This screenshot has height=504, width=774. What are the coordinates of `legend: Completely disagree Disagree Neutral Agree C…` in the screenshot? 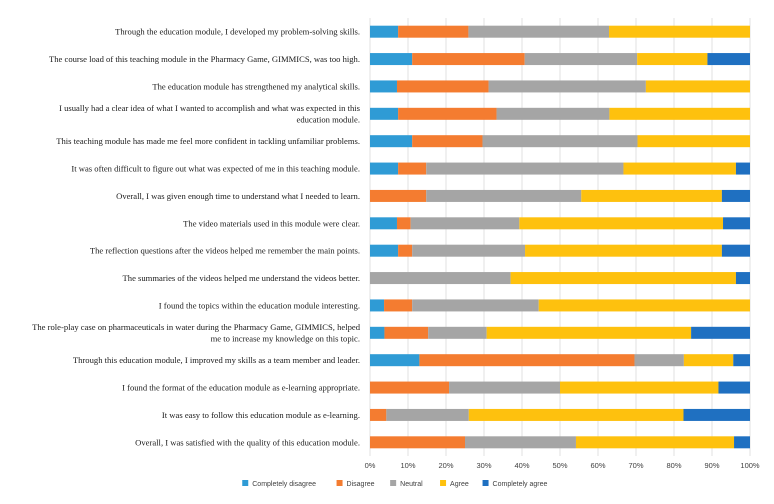 It's located at (395, 484).